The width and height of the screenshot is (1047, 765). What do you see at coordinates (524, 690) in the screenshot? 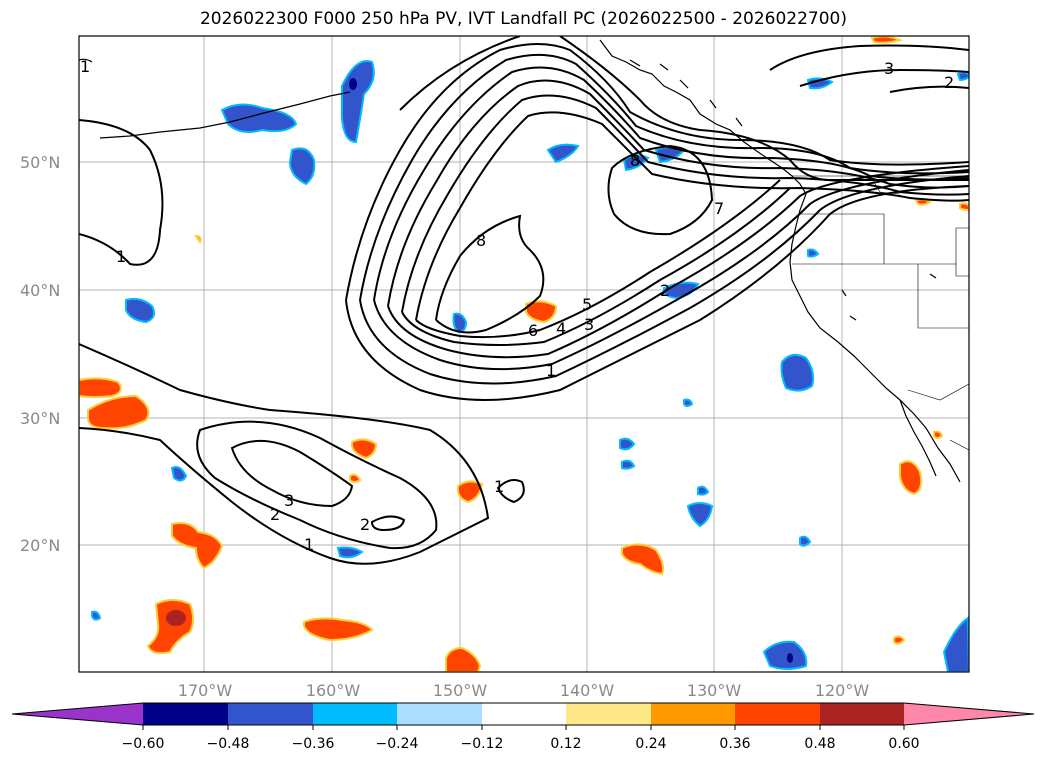
I see `longitude-labels: 170°W 160°W 150°W 140°W 130°W 120°W` at bounding box center [524, 690].